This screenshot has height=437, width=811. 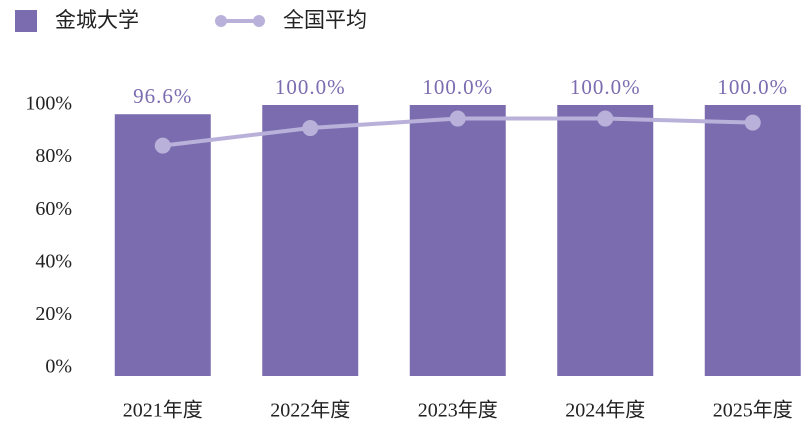 I want to click on legend-label: 全国平均, so click(x=325, y=20).